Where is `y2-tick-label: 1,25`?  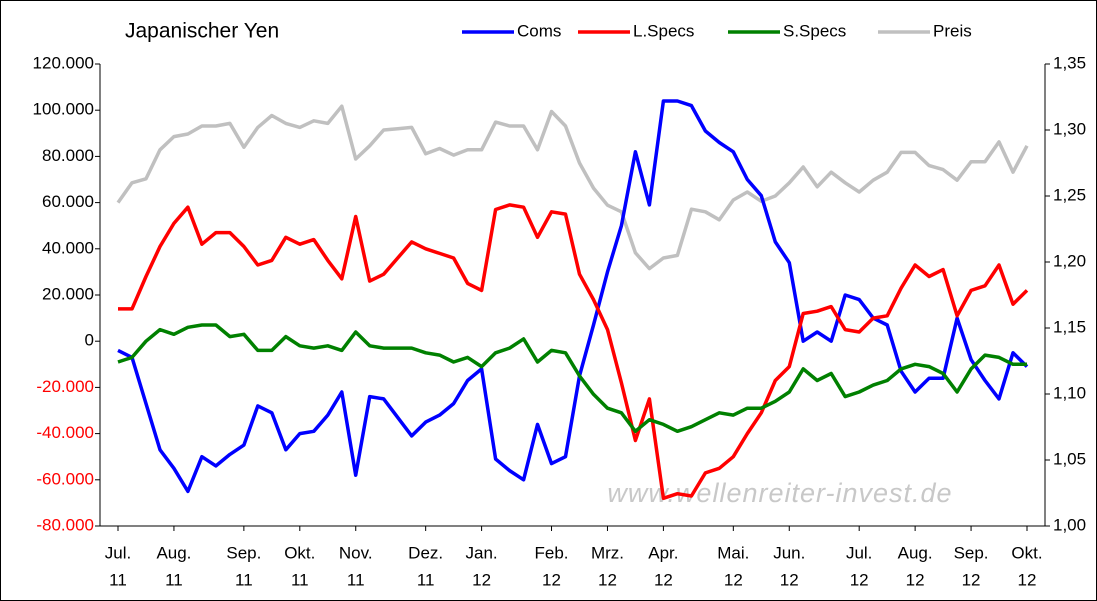 y2-tick-label: 1,25 is located at coordinates (1069, 194).